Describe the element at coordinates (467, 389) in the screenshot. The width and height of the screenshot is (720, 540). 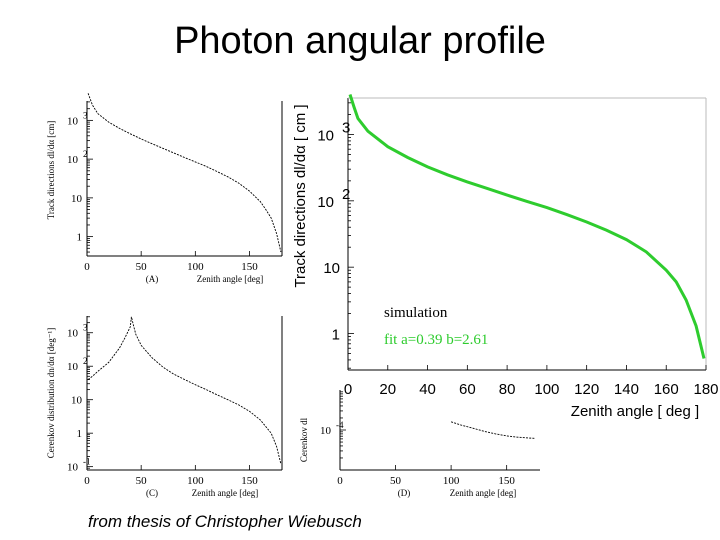
I see `x-tick-label: 60` at that location.